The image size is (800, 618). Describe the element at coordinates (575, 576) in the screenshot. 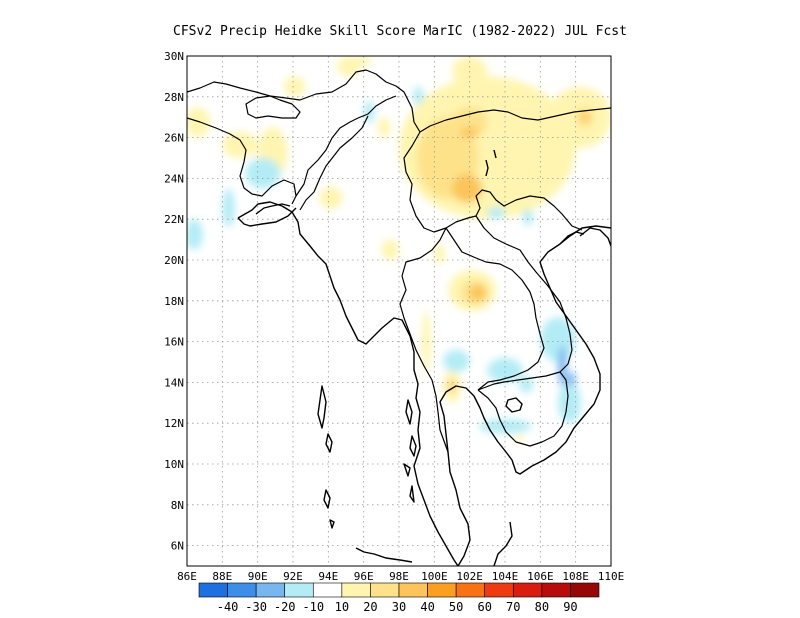

I see `x-tick-label: 108E` at that location.